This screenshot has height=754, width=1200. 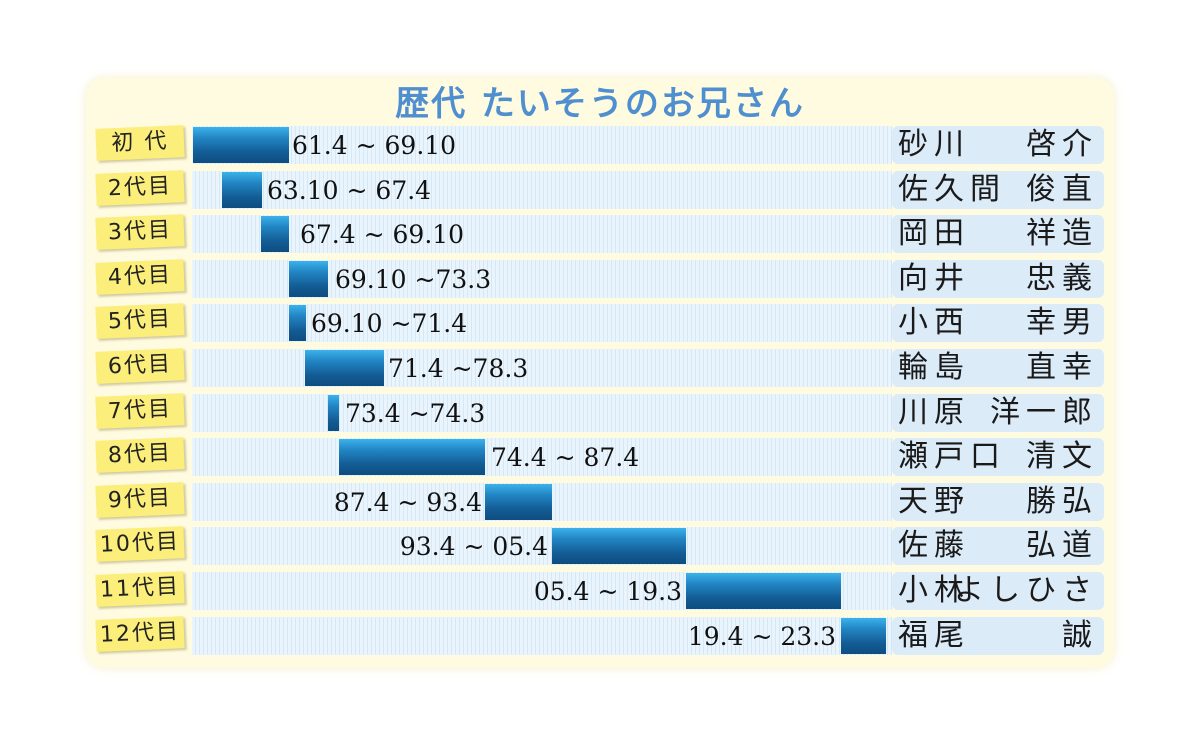 I want to click on generation-tag: 初 代, so click(x=140, y=143).